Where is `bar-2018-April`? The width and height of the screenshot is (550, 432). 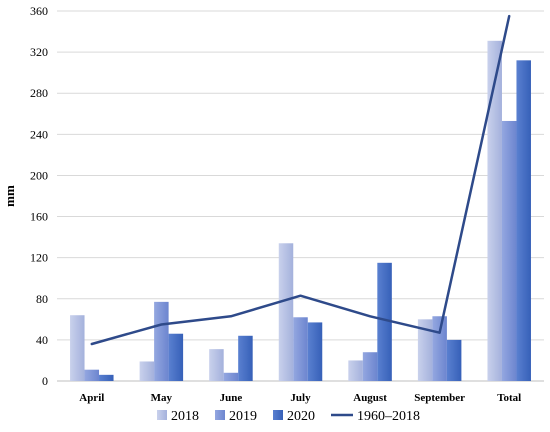 bar-2018-April is located at coordinates (77, 348).